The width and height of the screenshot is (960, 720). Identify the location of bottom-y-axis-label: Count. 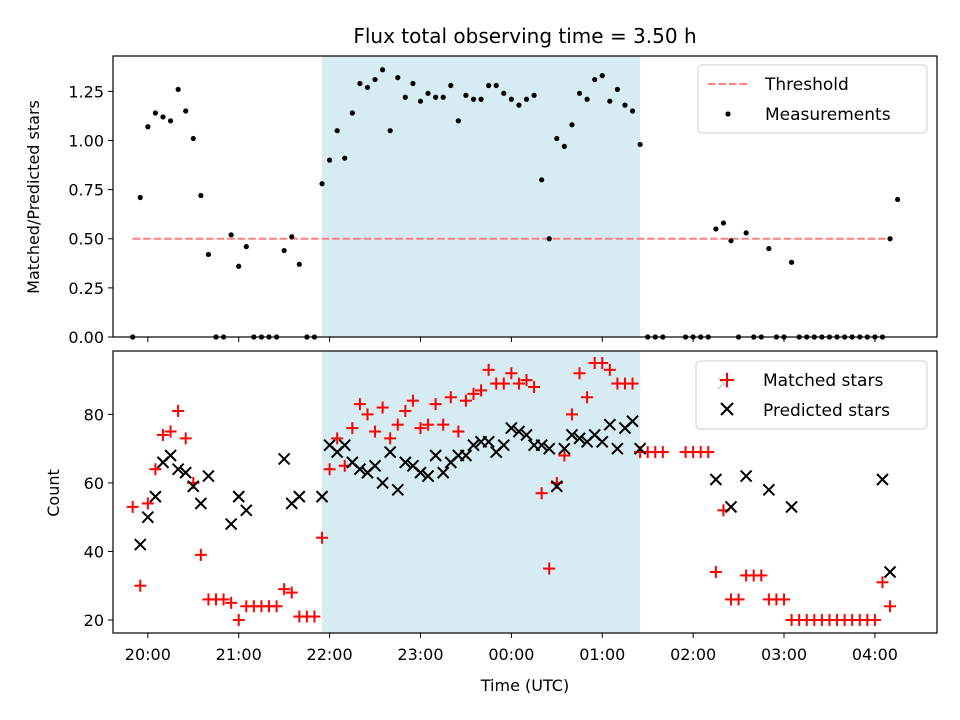
(53, 493).